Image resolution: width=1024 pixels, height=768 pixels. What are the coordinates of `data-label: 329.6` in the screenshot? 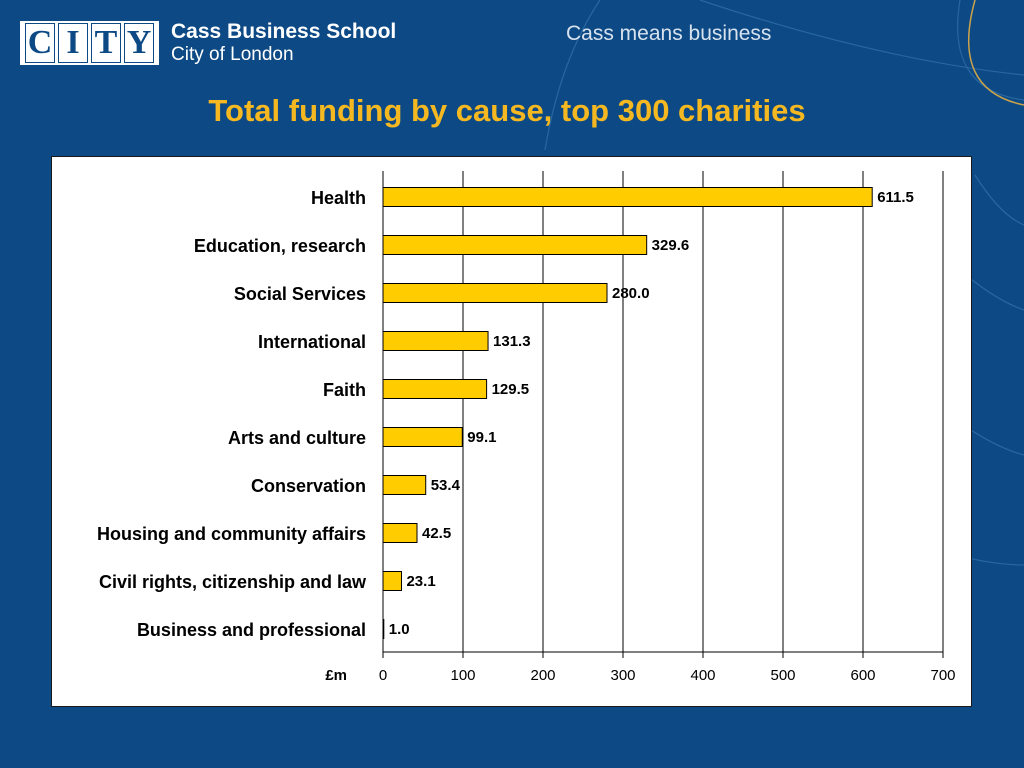 It's located at (671, 245).